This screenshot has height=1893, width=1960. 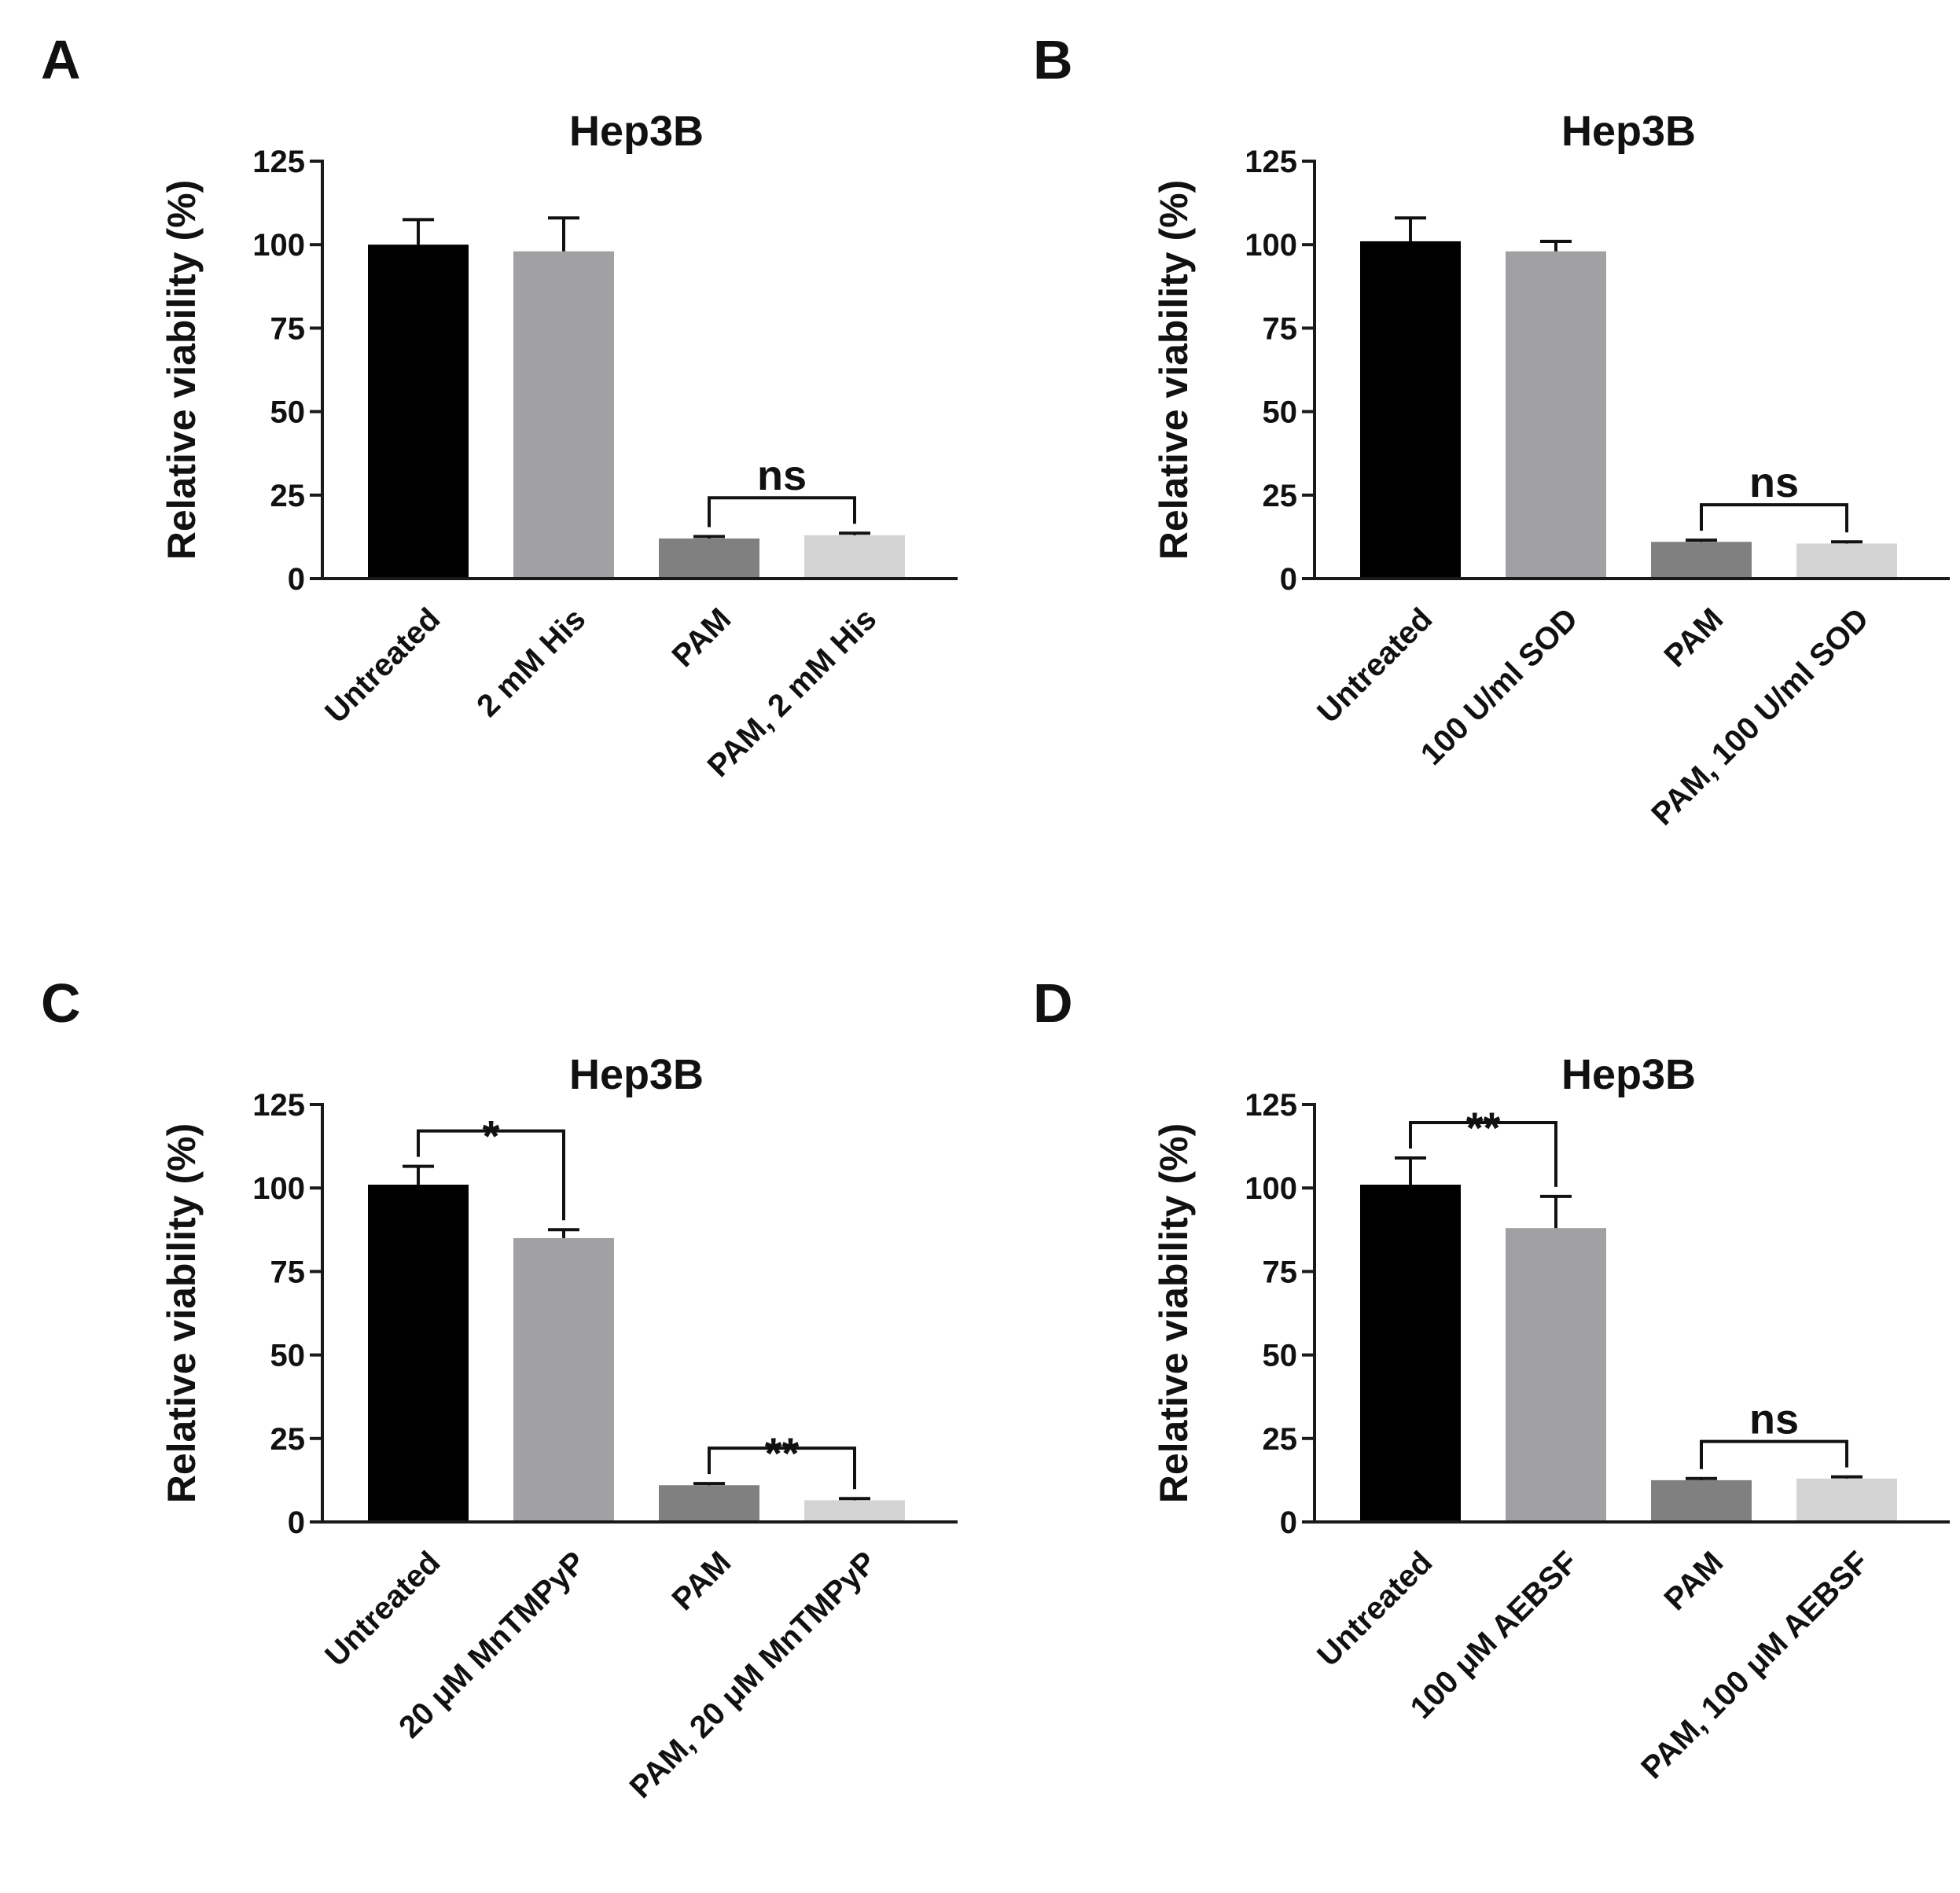 What do you see at coordinates (1053, 59) in the screenshot?
I see `panel-label: B` at bounding box center [1053, 59].